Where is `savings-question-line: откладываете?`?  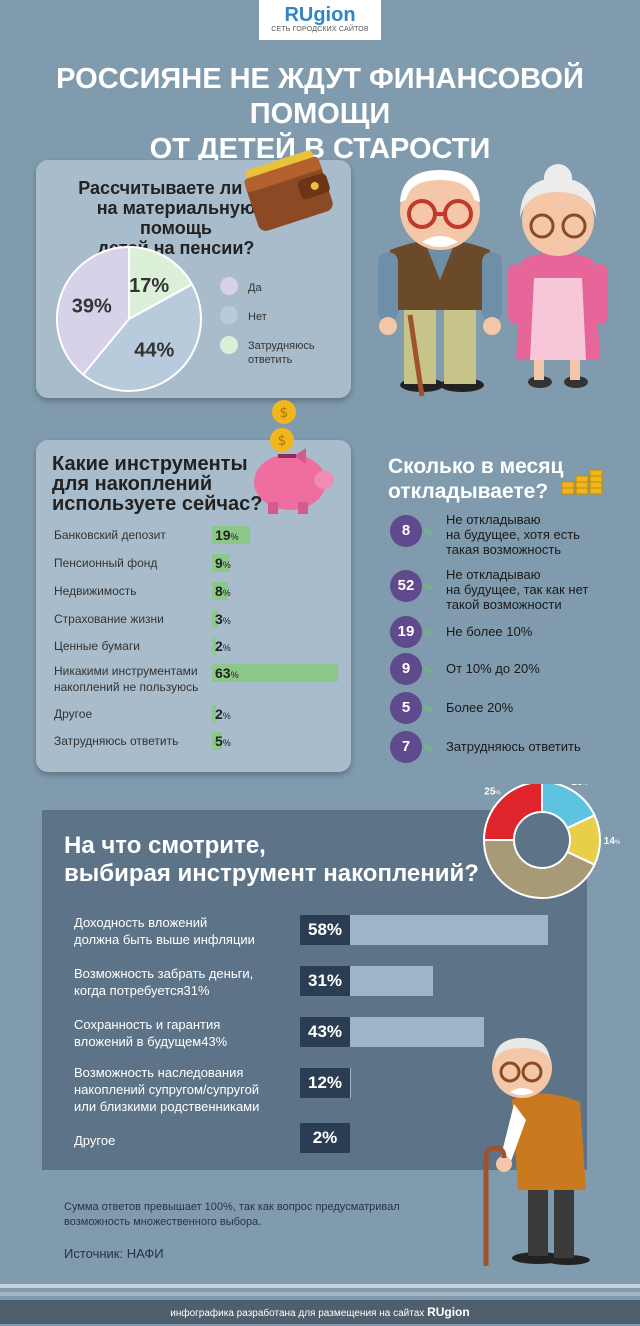 savings-question-line: откладываете? is located at coordinates (468, 491).